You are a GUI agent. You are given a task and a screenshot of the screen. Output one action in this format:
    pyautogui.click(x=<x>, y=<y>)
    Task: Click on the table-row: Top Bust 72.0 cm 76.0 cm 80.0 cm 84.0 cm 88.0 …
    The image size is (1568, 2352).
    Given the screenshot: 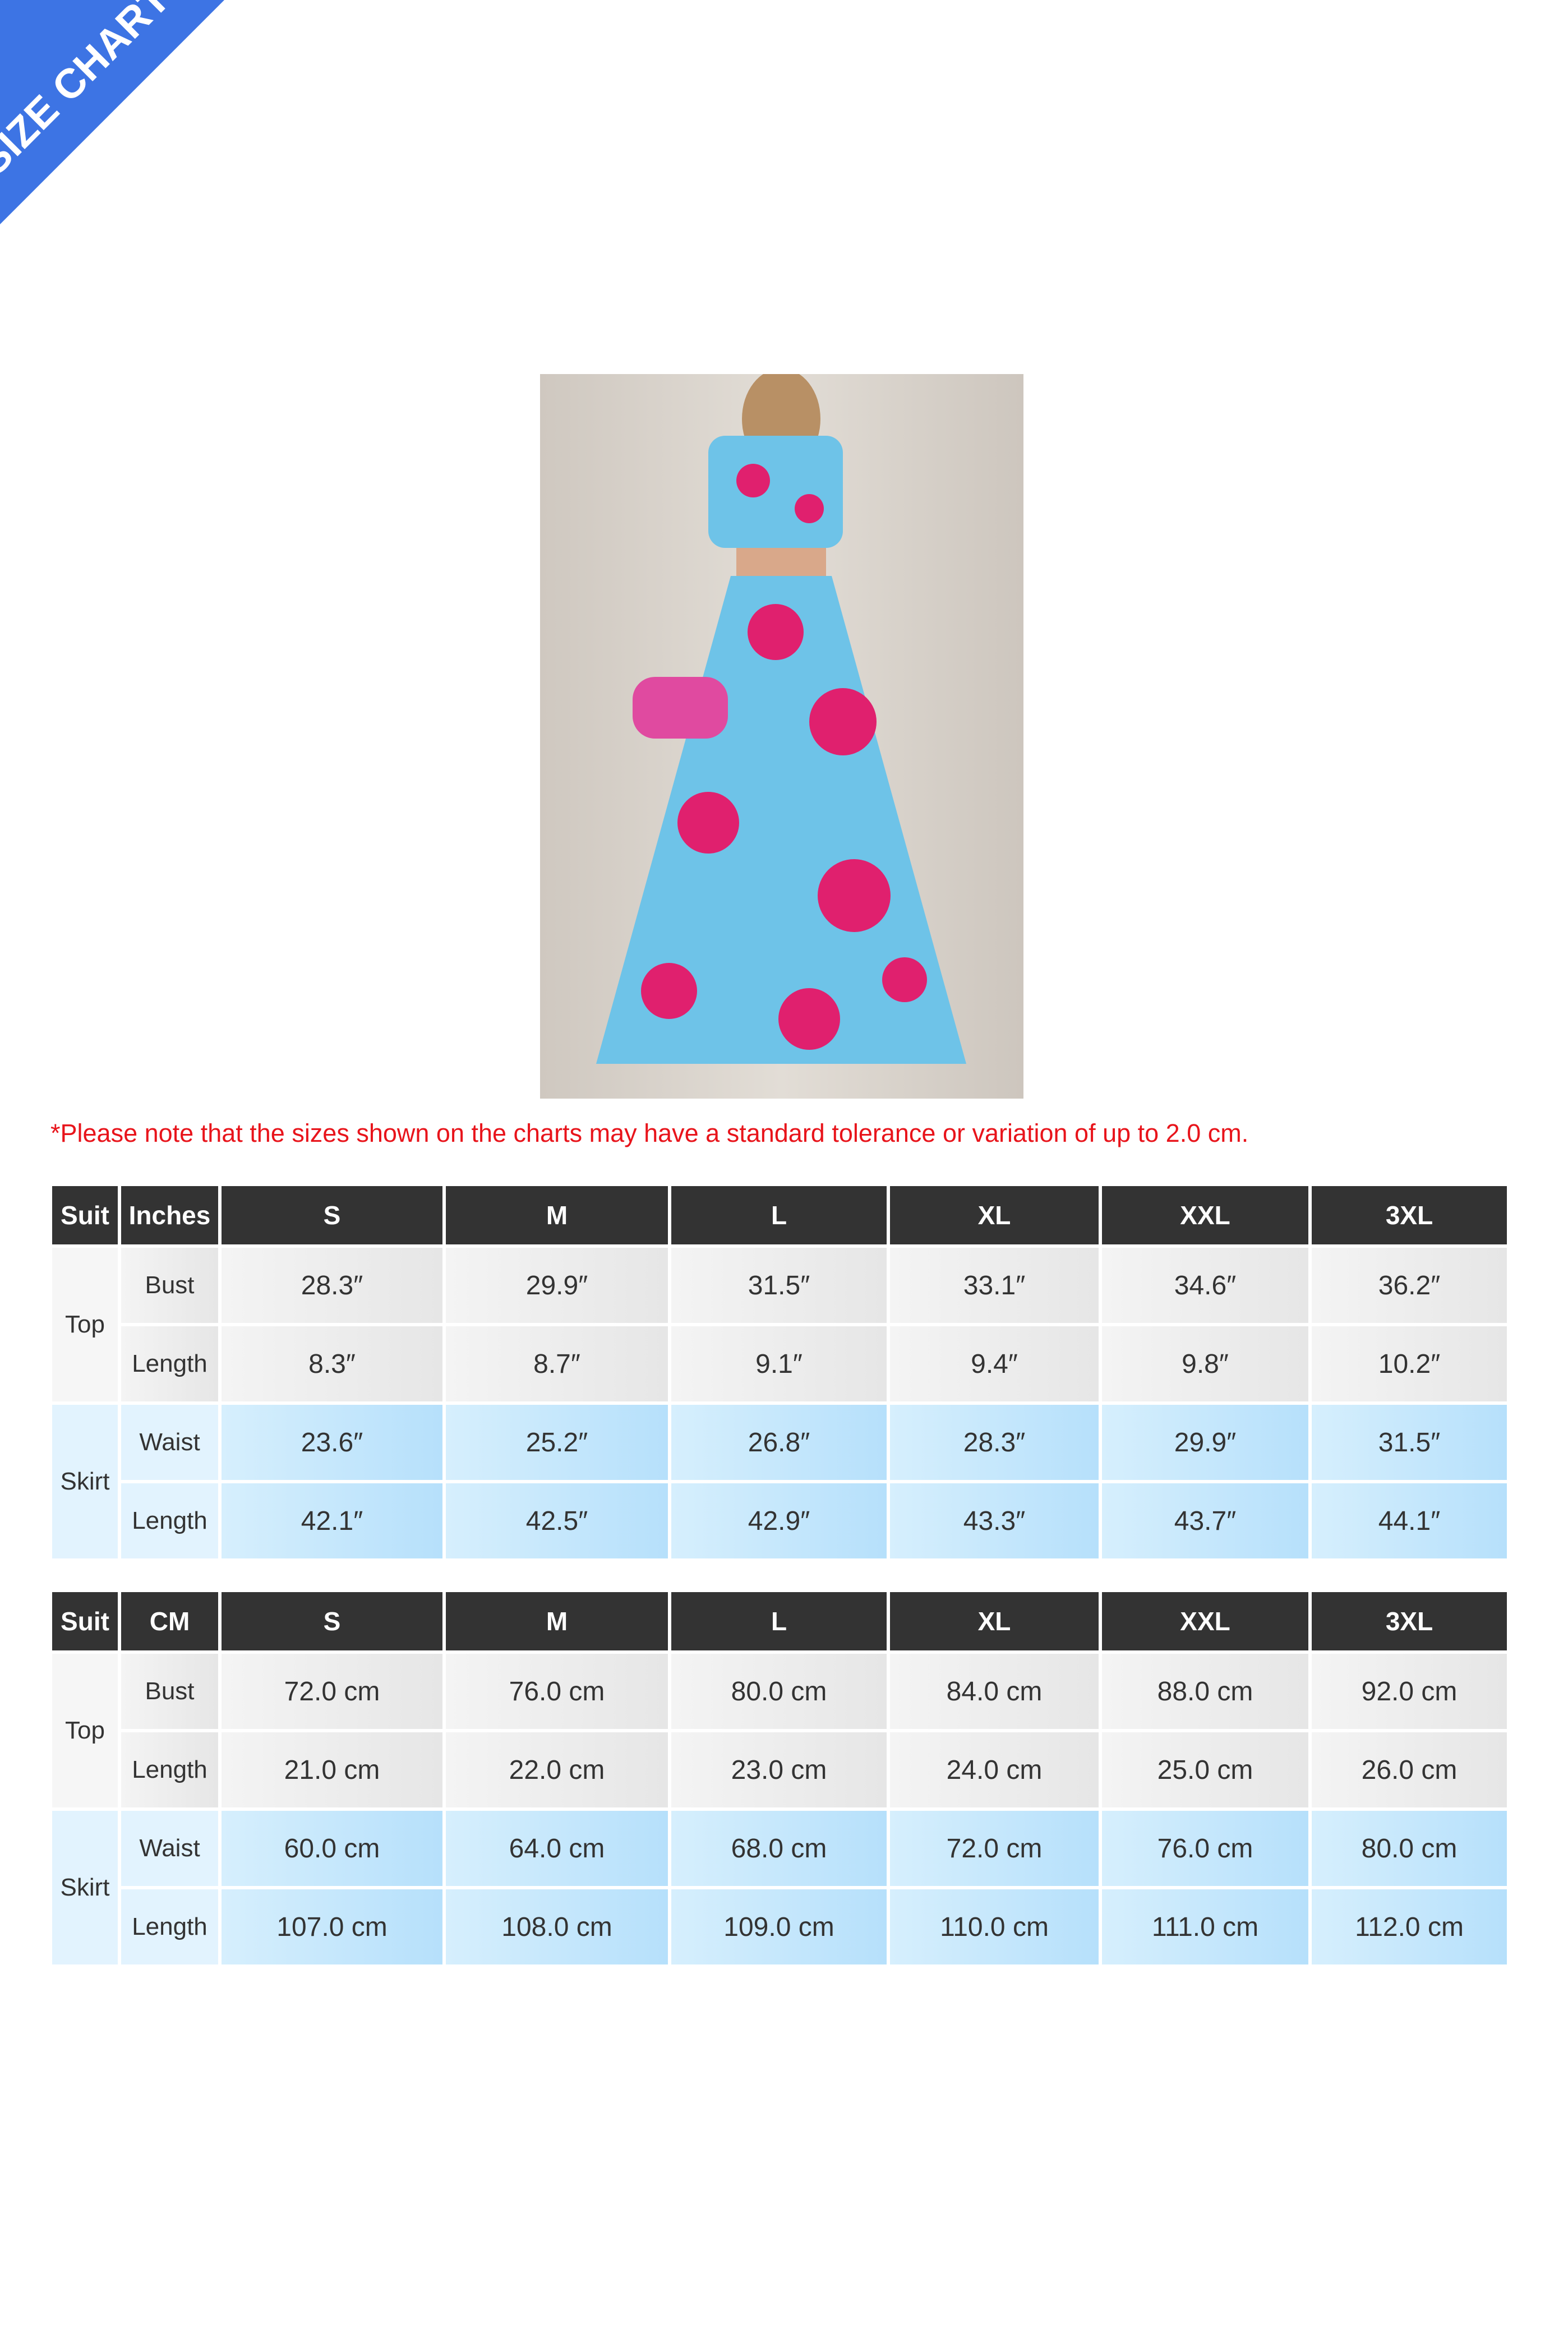 What is the action you would take?
    pyautogui.click(x=779, y=1730)
    